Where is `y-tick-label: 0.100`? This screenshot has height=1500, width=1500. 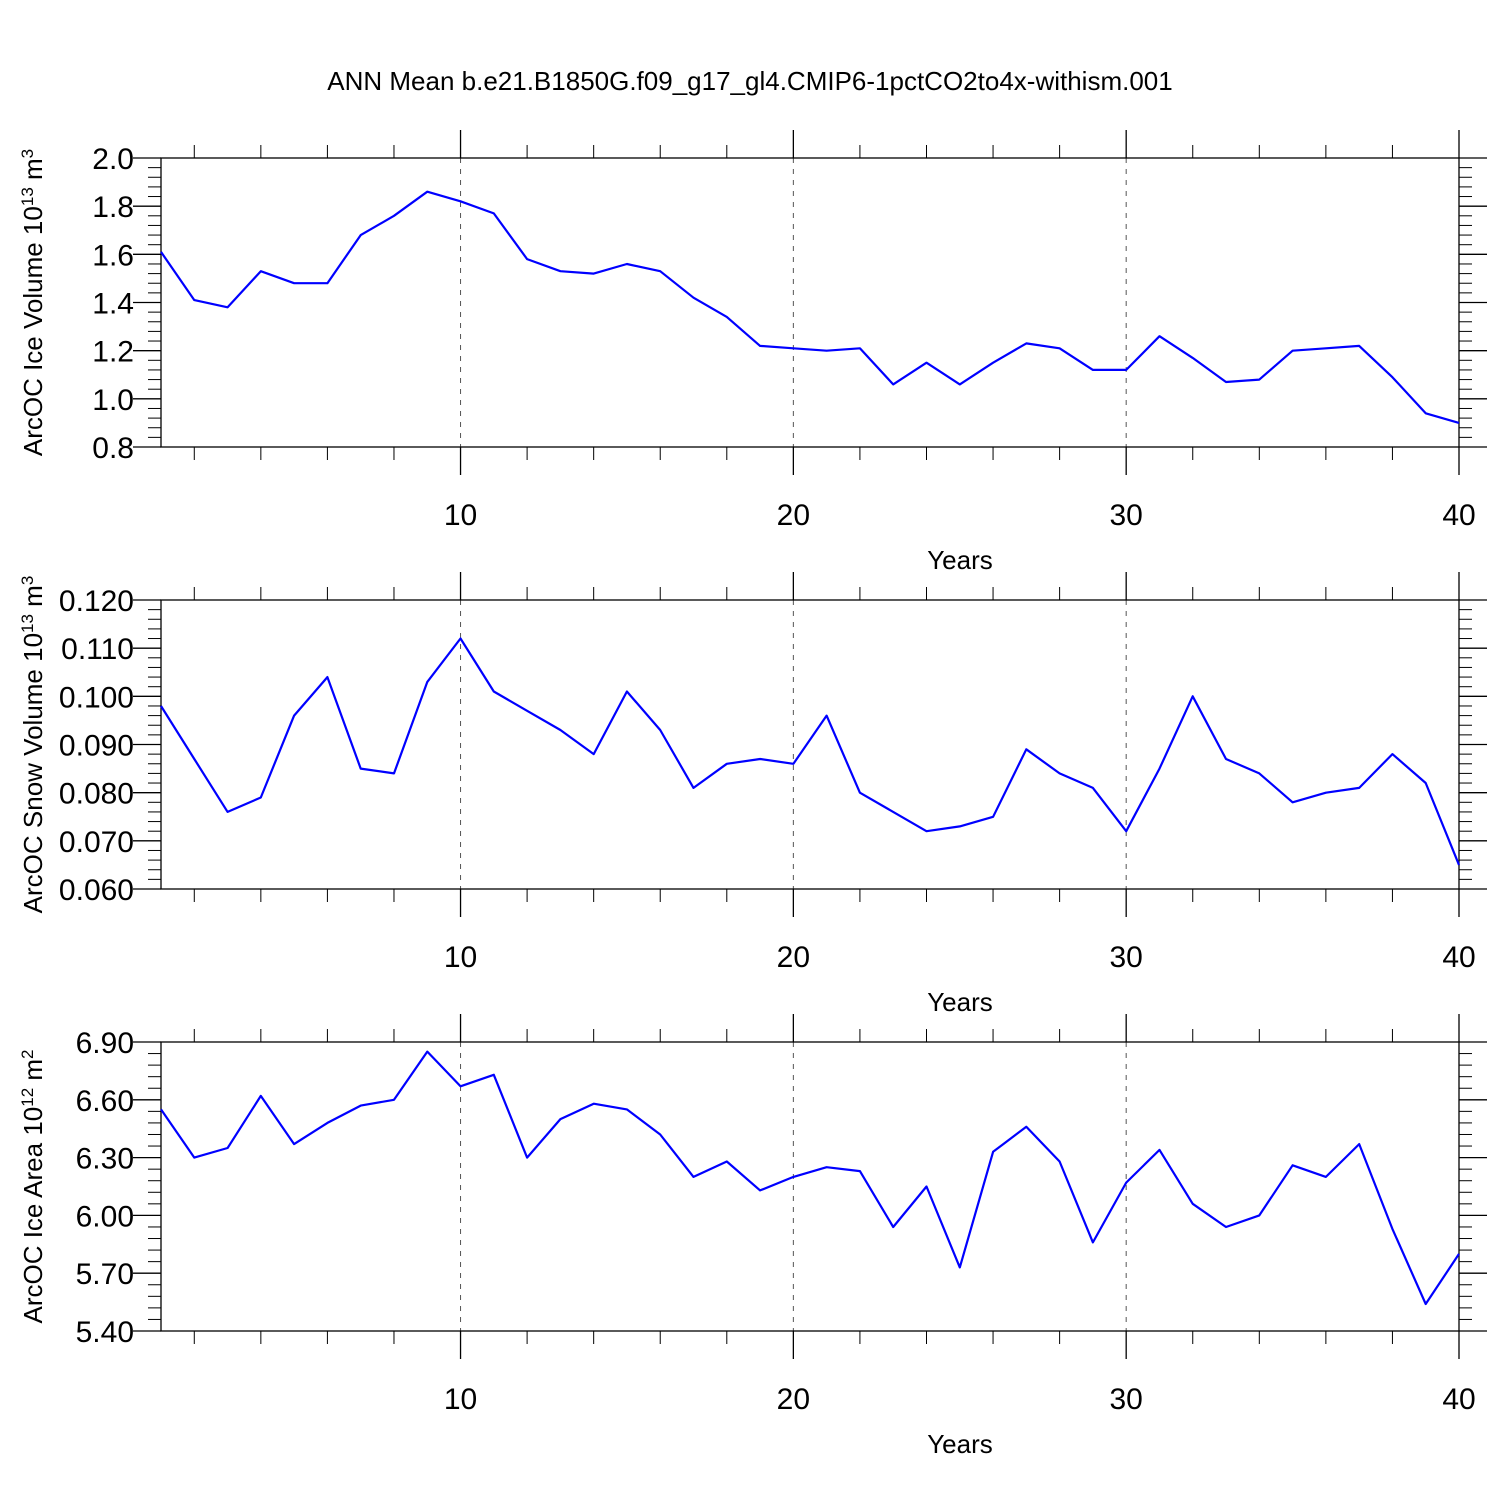
y-tick-label: 0.100 is located at coordinates (96, 697).